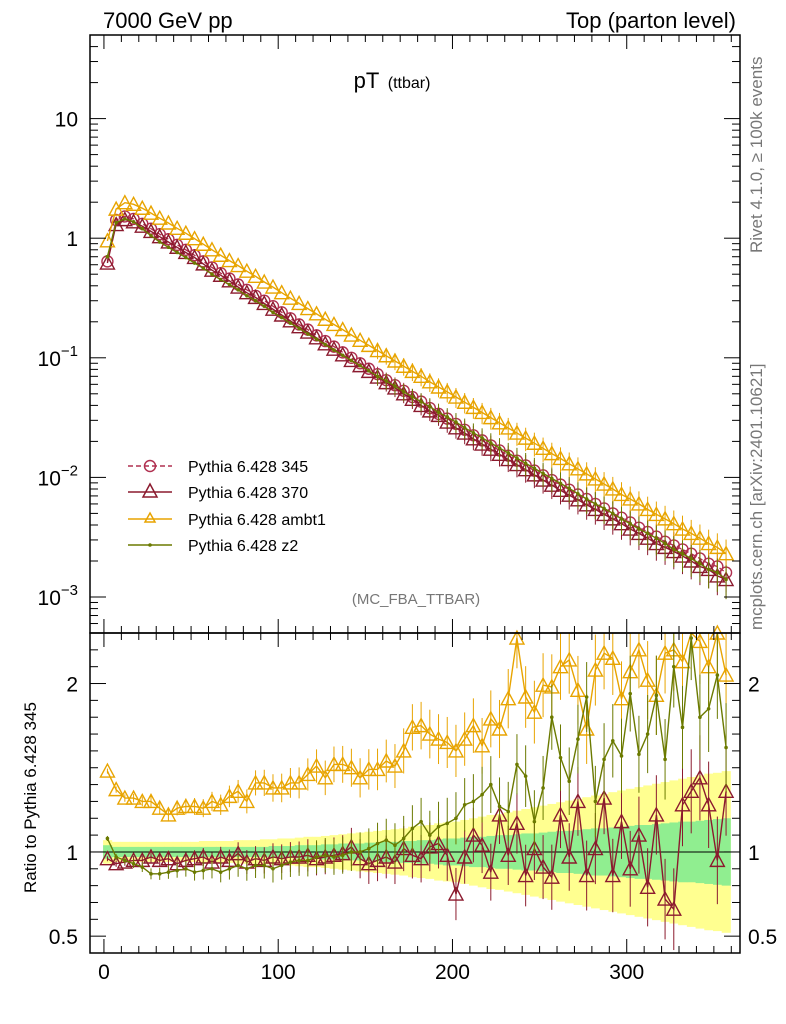  Describe the element at coordinates (409, 83) in the screenshot. I see `plot-title-sub: (ttbar)` at that location.